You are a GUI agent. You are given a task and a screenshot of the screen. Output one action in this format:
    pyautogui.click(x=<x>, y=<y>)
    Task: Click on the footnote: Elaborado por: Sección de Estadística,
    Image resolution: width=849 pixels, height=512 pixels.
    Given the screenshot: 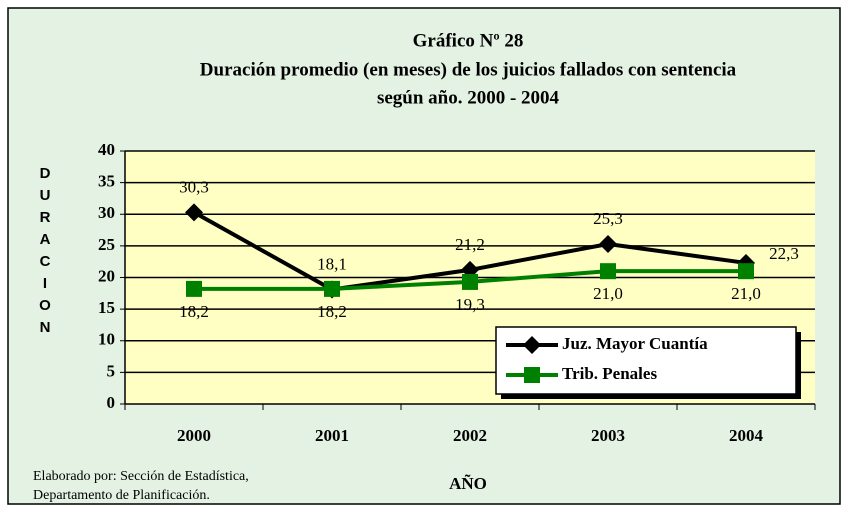 What is the action you would take?
    pyautogui.click(x=141, y=476)
    